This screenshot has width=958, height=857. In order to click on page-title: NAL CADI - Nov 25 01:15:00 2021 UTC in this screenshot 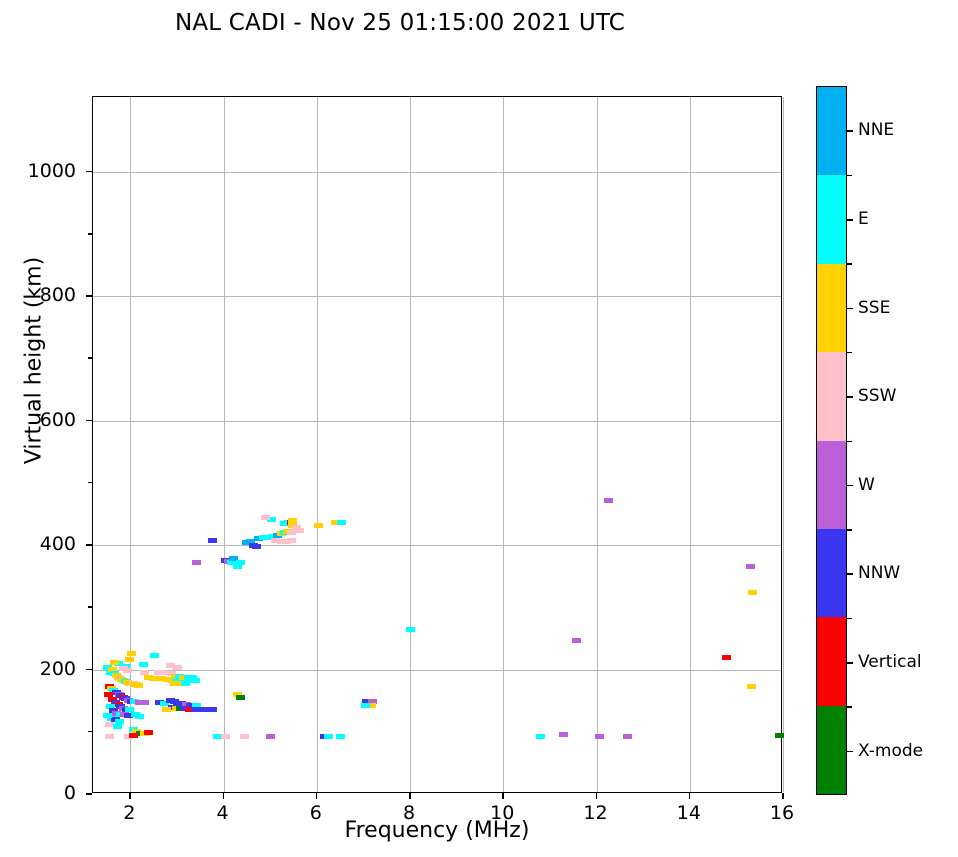, I will do `click(400, 23)`.